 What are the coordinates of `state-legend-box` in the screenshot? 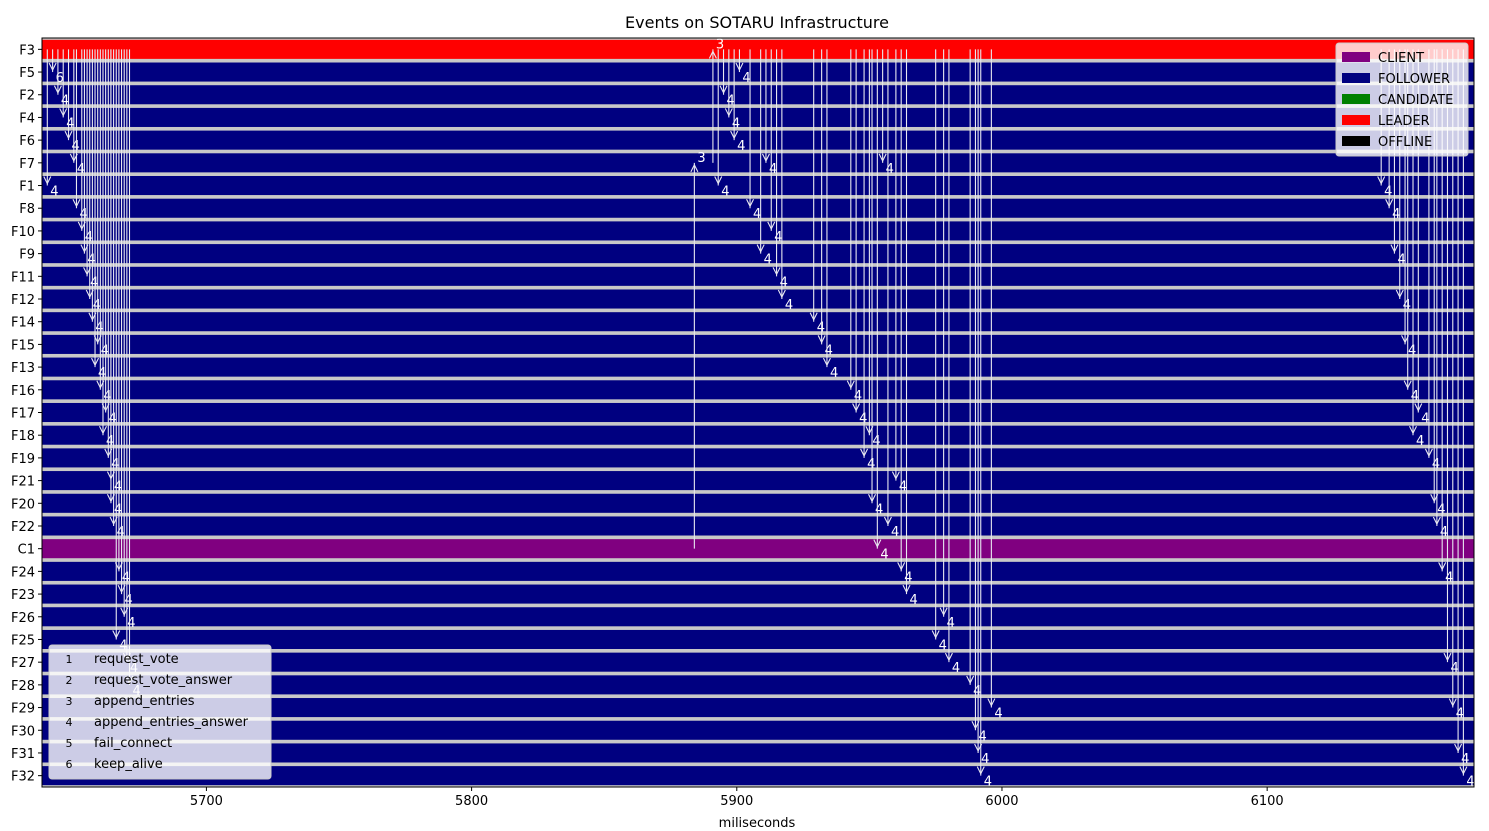 It's located at (1402, 99).